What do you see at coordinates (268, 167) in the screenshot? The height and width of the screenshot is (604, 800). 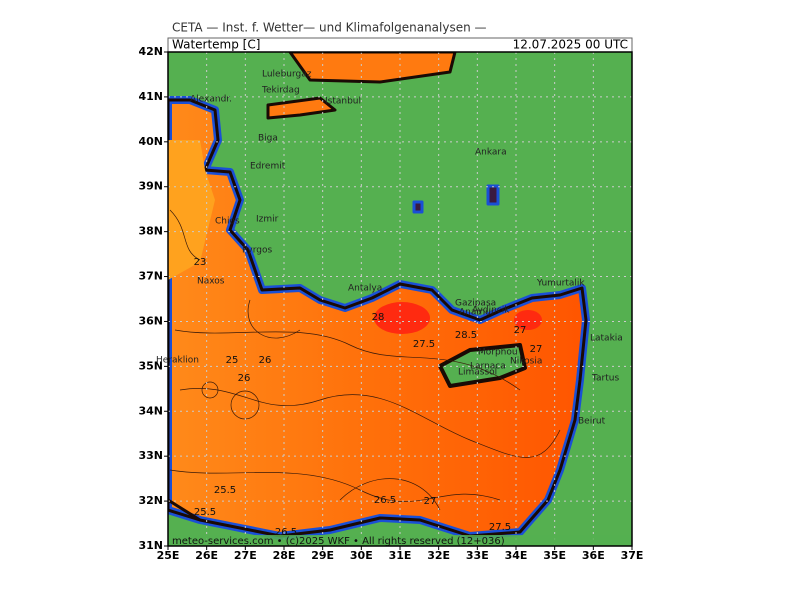 I see `city-label: Edremit` at bounding box center [268, 167].